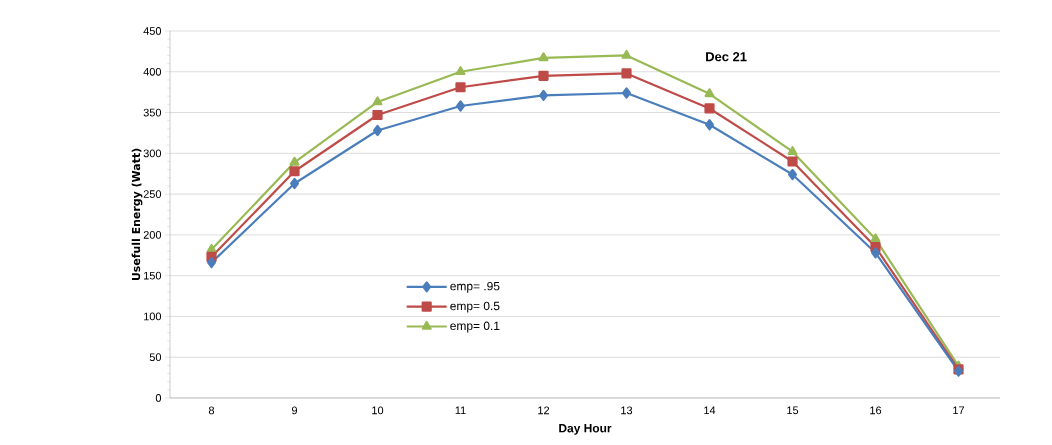  Describe the element at coordinates (726, 57) in the screenshot. I see `text: Dec 21` at that location.